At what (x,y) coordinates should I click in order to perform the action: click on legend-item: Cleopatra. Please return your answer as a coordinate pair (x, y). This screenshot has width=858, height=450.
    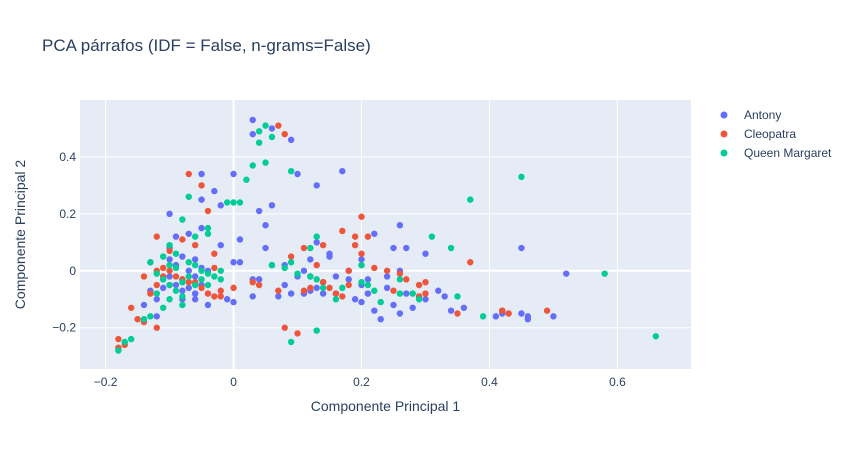
    Looking at the image, I should click on (758, 134).